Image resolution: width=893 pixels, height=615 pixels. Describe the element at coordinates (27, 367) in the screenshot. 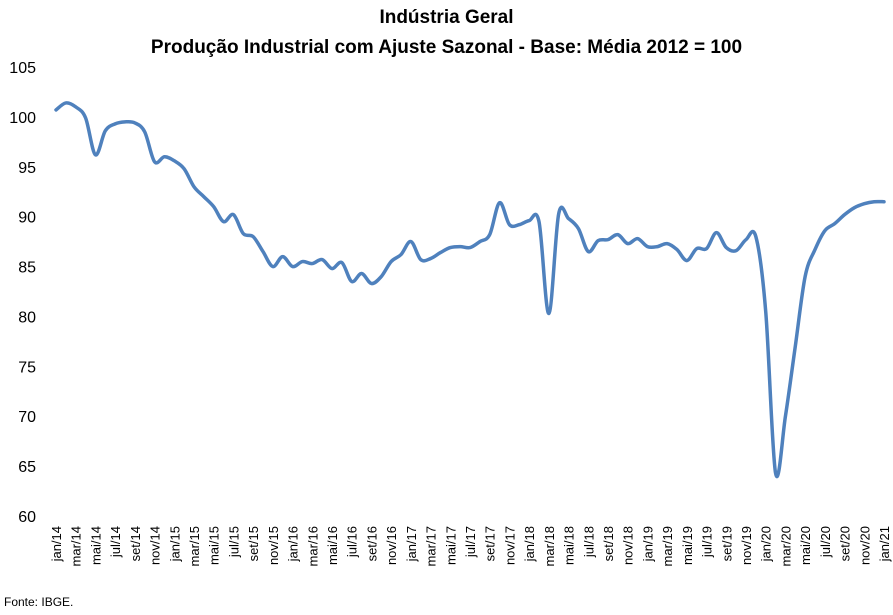

I see `y-tick-label: 75` at that location.